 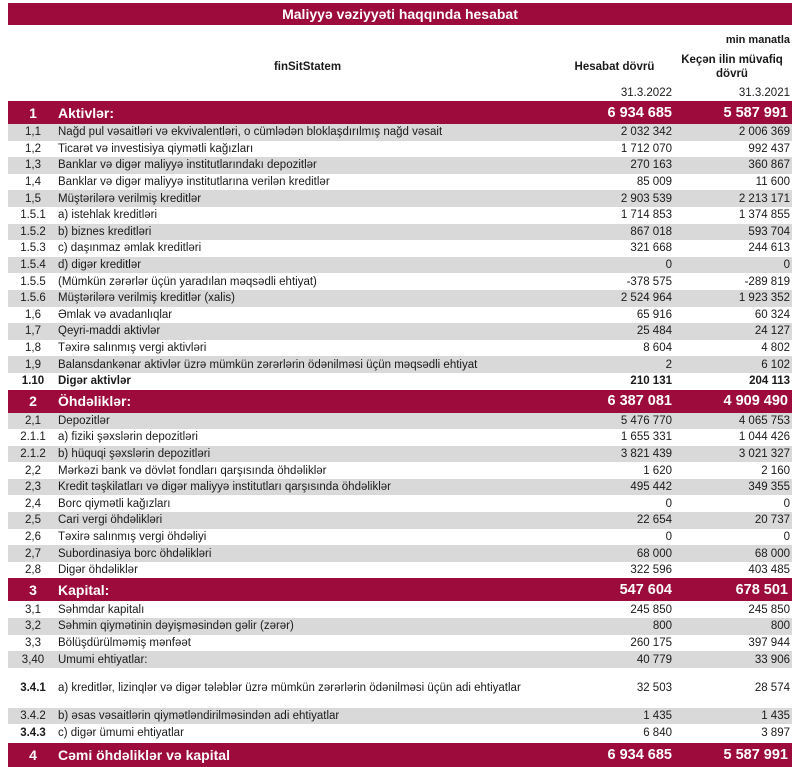 I want to click on section-header-row: 1 Aktivlər: 6 934 685 5 587 991, so click(x=400, y=112).